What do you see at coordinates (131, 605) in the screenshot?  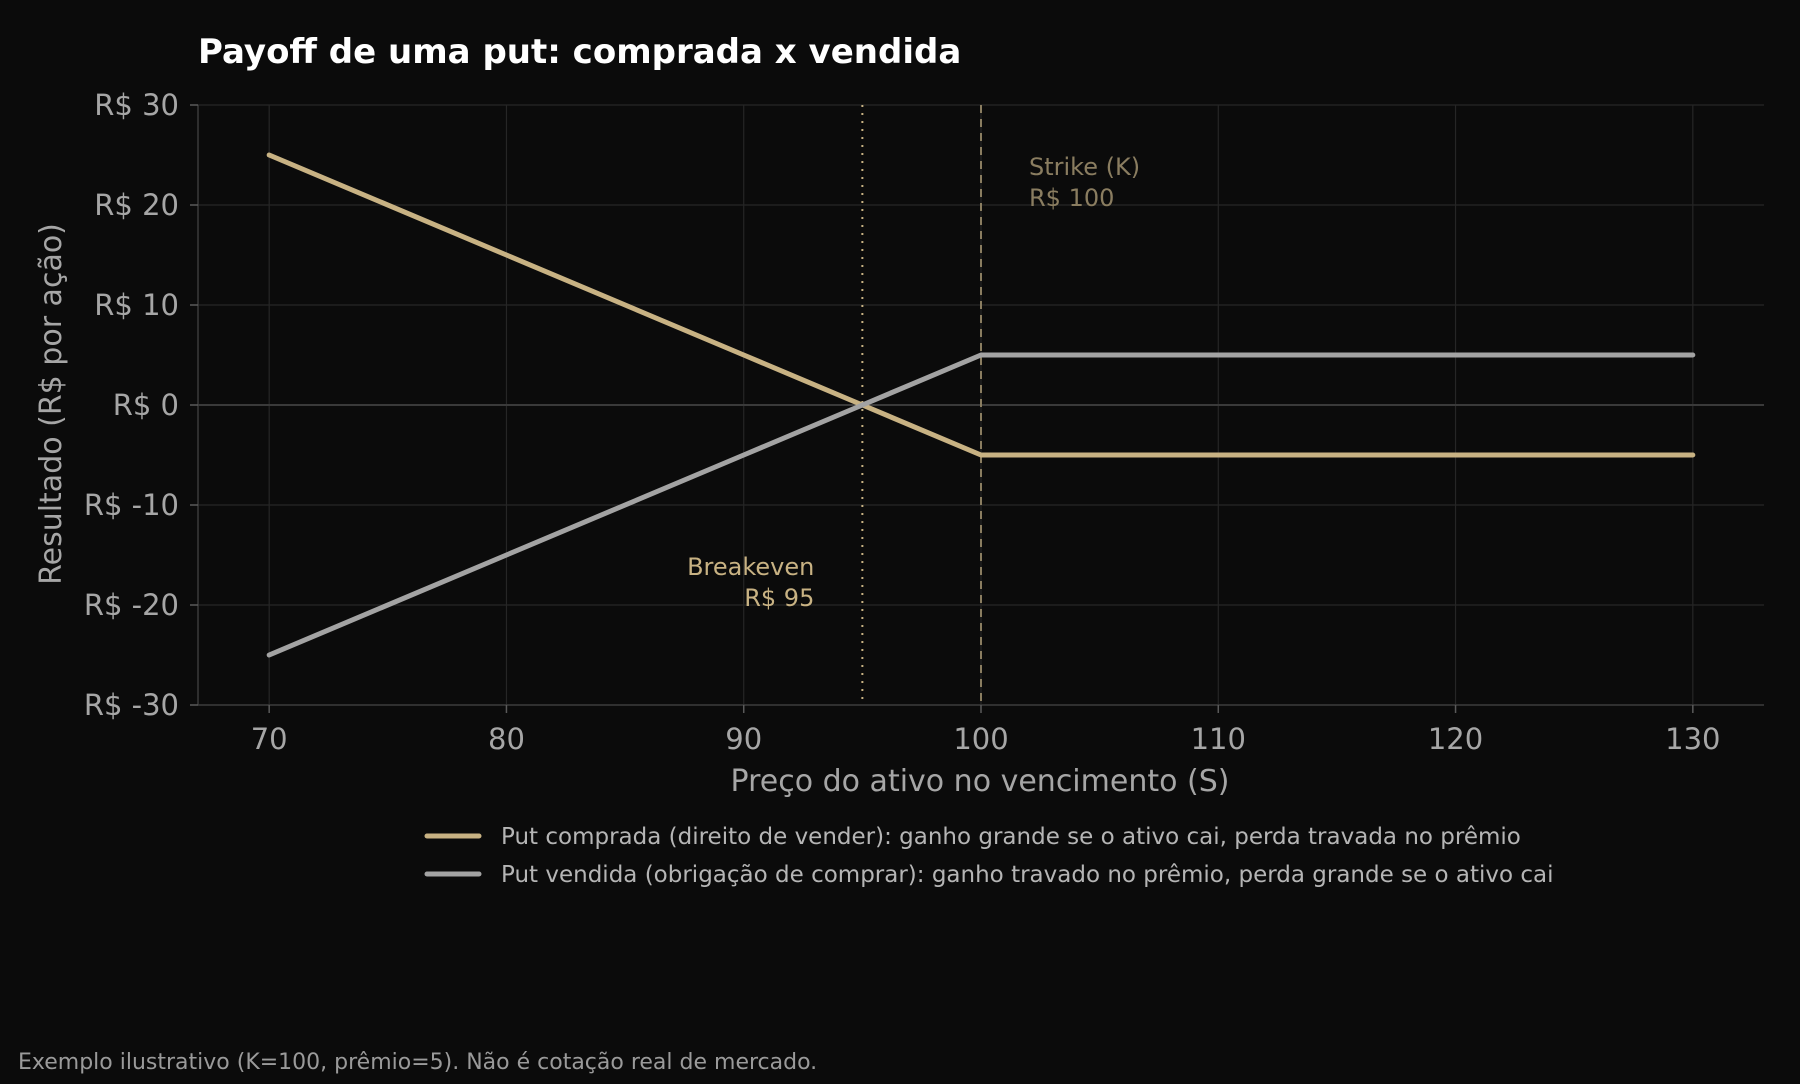 I see `y-tick-label-5: R$ -20` at bounding box center [131, 605].